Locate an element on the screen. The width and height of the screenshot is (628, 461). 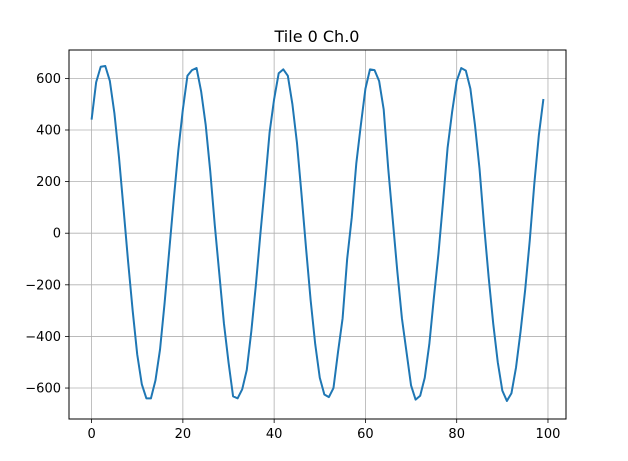
x-tick-label: 60 is located at coordinates (365, 434).